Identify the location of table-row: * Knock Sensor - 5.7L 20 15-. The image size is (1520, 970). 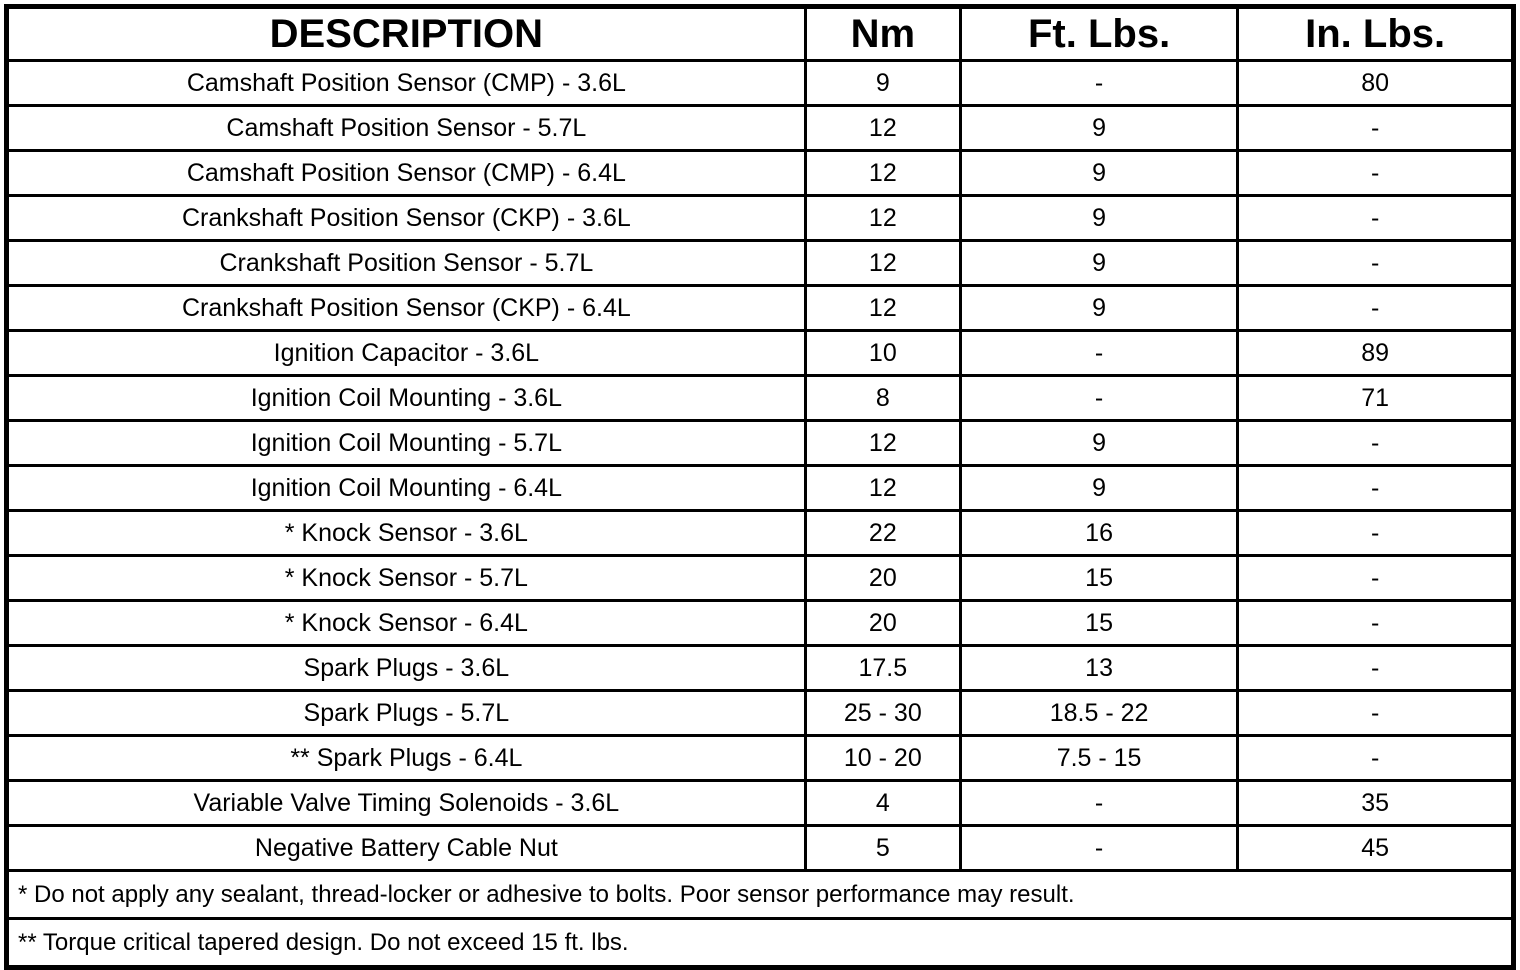
(760, 578).